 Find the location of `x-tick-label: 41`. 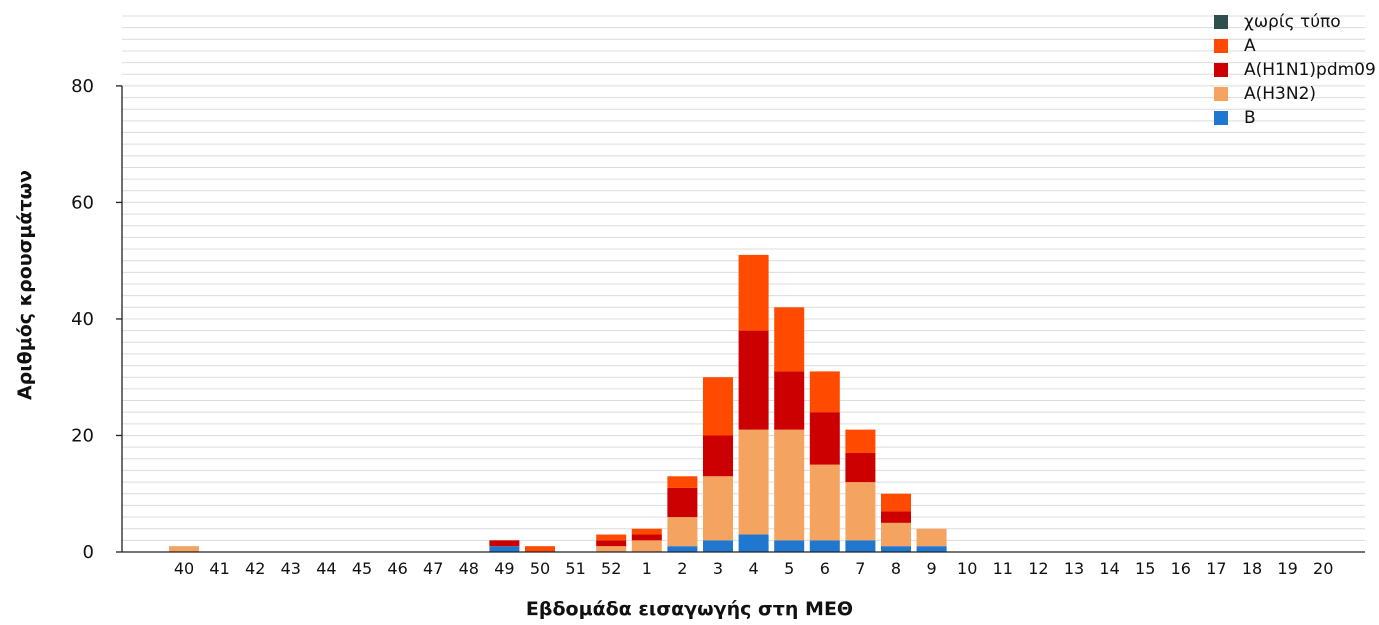

x-tick-label: 41 is located at coordinates (219, 568).